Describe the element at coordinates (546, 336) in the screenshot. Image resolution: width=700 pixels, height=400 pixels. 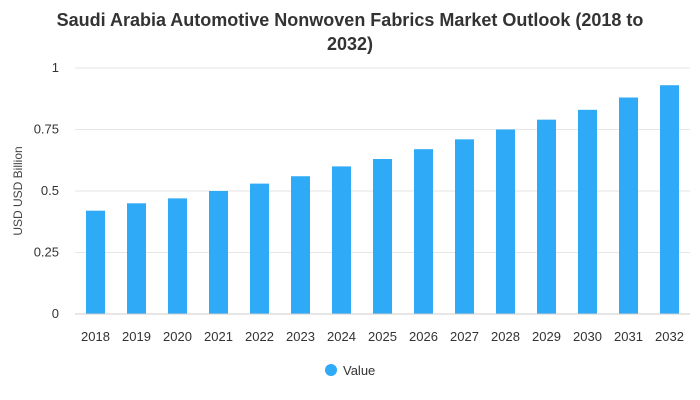
I see `x-tick-label: 2029` at that location.